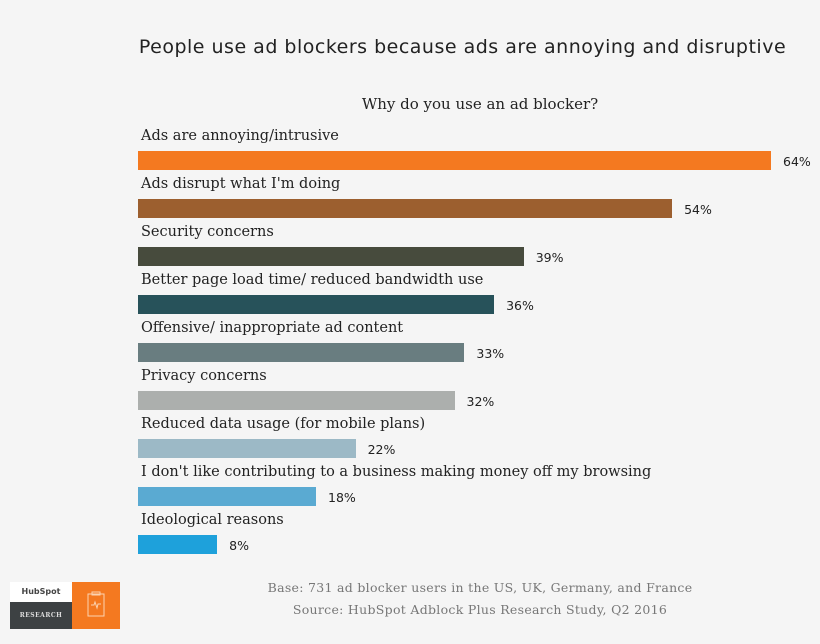 The width and height of the screenshot is (820, 644). I want to click on value-label: 18%, so click(342, 497).